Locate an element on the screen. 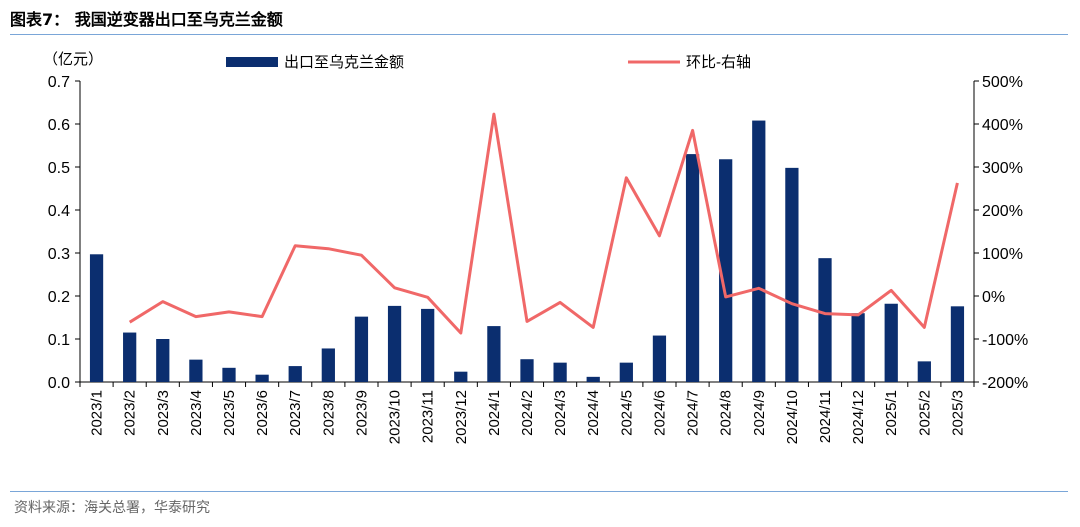 This screenshot has height=527, width=1080. x-tick-label: 2024/1 is located at coordinates (494, 413).